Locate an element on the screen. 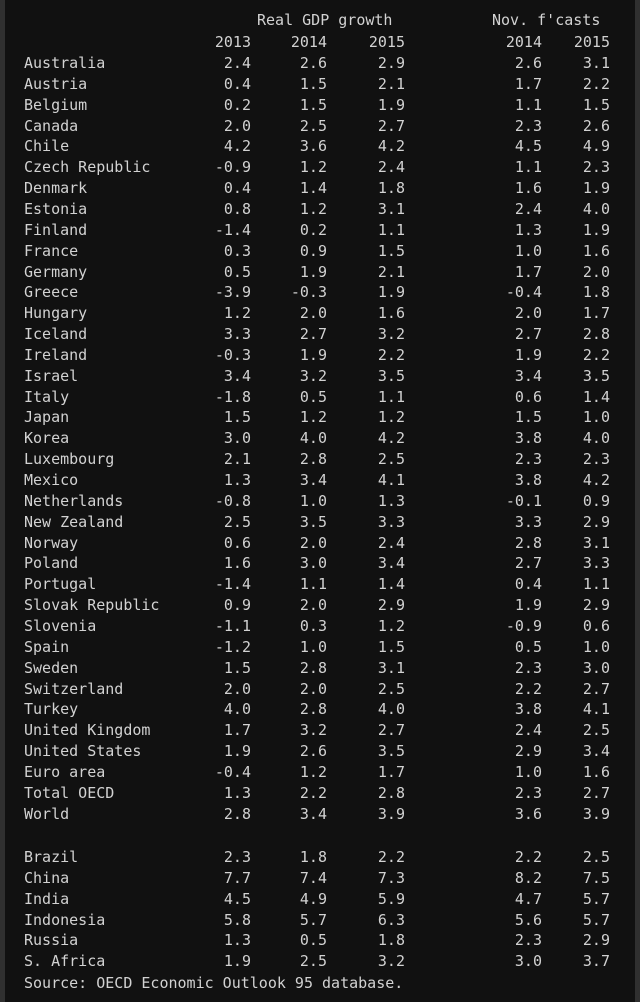 The width and height of the screenshot is (640, 1002). value-cell: 2.1 is located at coordinates (391, 83).